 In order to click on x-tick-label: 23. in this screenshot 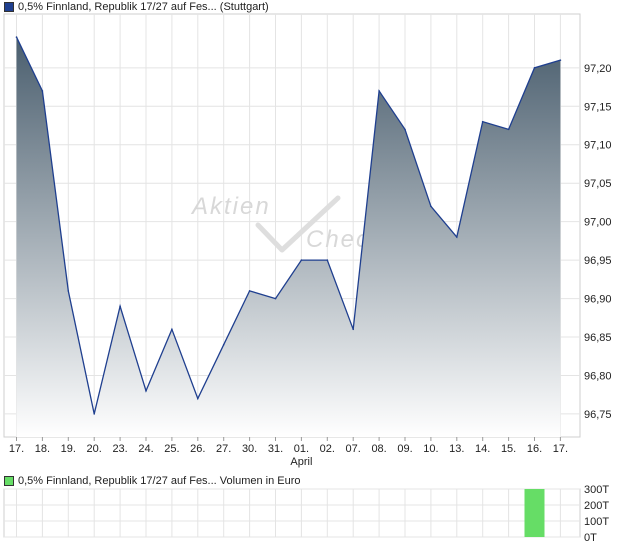, I will do `click(119, 449)`.